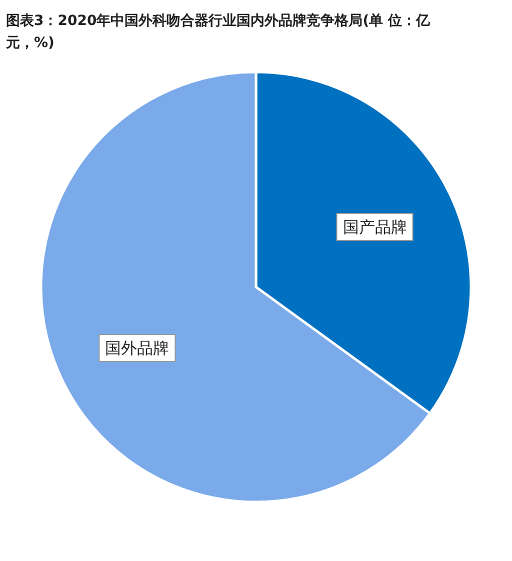  Describe the element at coordinates (218, 32) in the screenshot. I see `chart-title: 图表3：2020年中国外科吻合器行业国内外品牌竞争格局(单 位：亿元，%)` at that location.